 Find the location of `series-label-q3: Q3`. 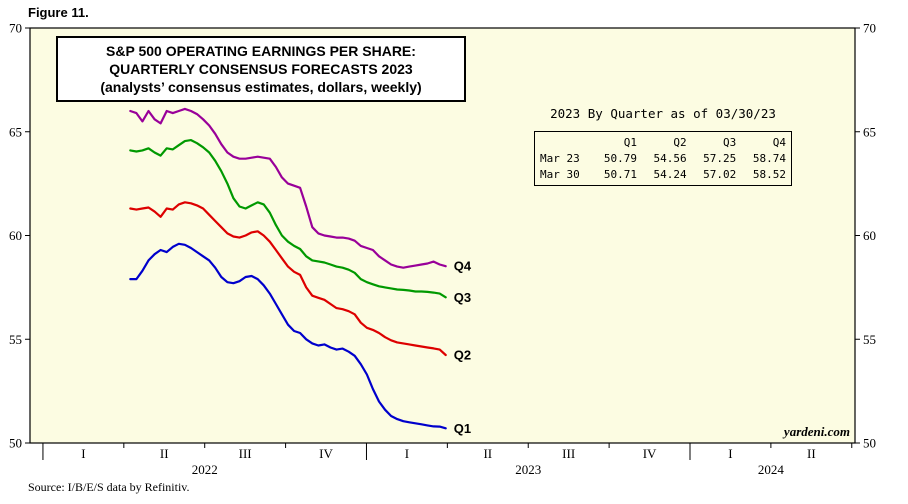

series-label-q3: Q3 is located at coordinates (462, 297).